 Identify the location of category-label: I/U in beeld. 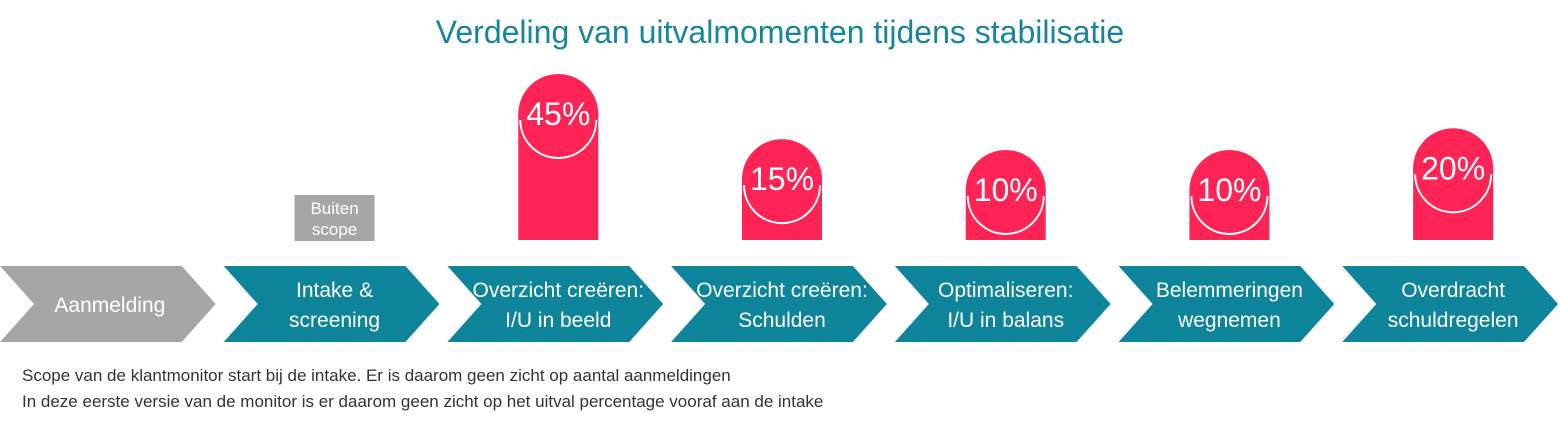
(558, 320).